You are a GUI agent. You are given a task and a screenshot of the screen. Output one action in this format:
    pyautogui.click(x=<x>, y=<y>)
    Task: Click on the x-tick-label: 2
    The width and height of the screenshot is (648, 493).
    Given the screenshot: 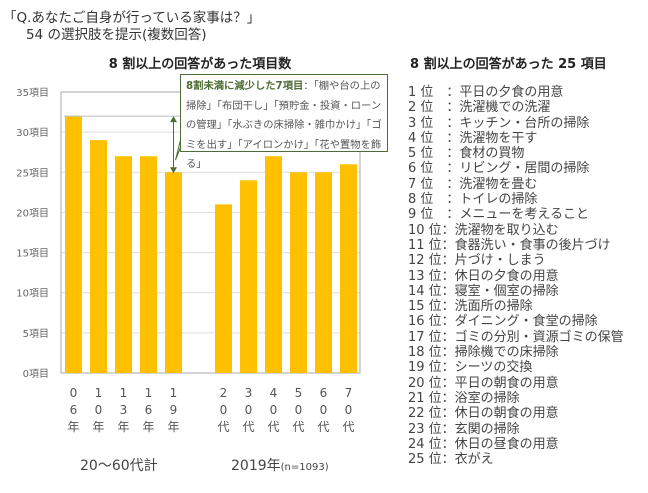 What is the action you would take?
    pyautogui.click(x=224, y=393)
    